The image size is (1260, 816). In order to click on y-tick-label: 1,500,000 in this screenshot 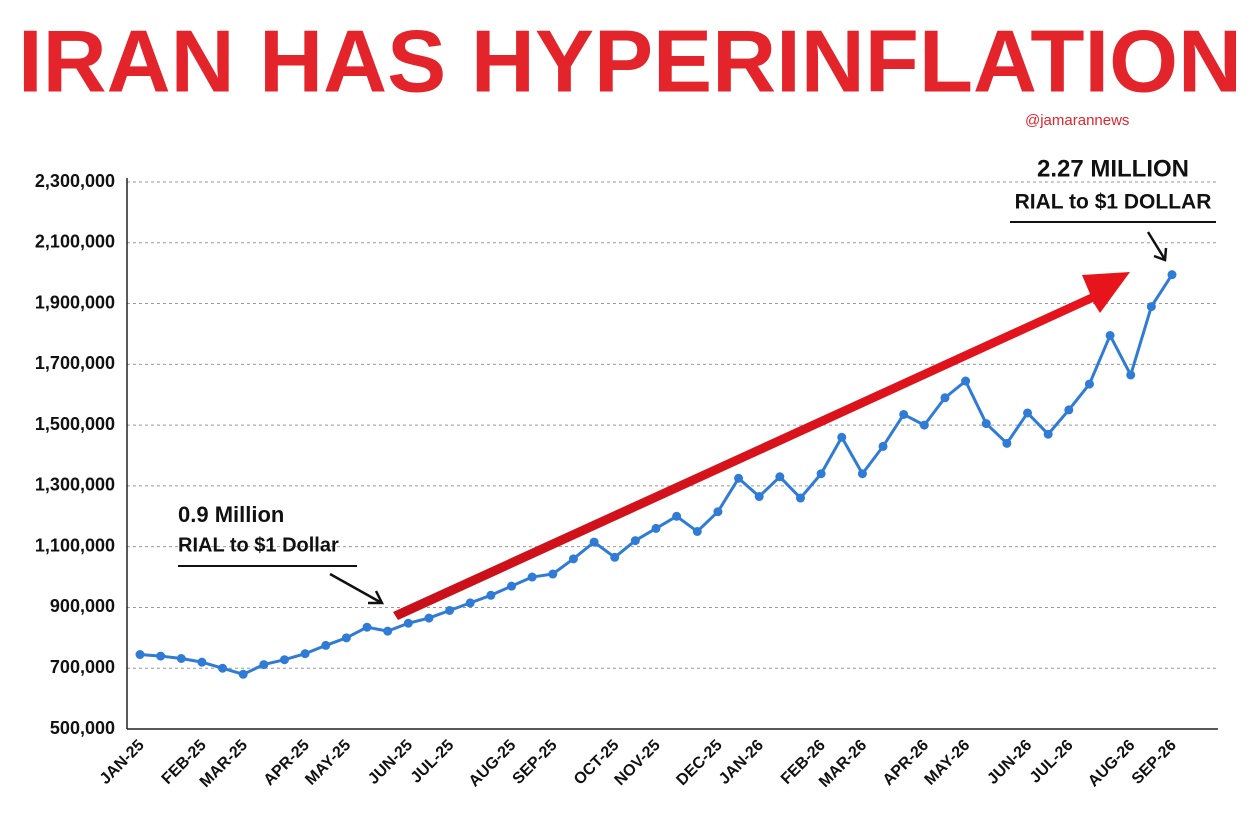, I will do `click(75, 424)`.